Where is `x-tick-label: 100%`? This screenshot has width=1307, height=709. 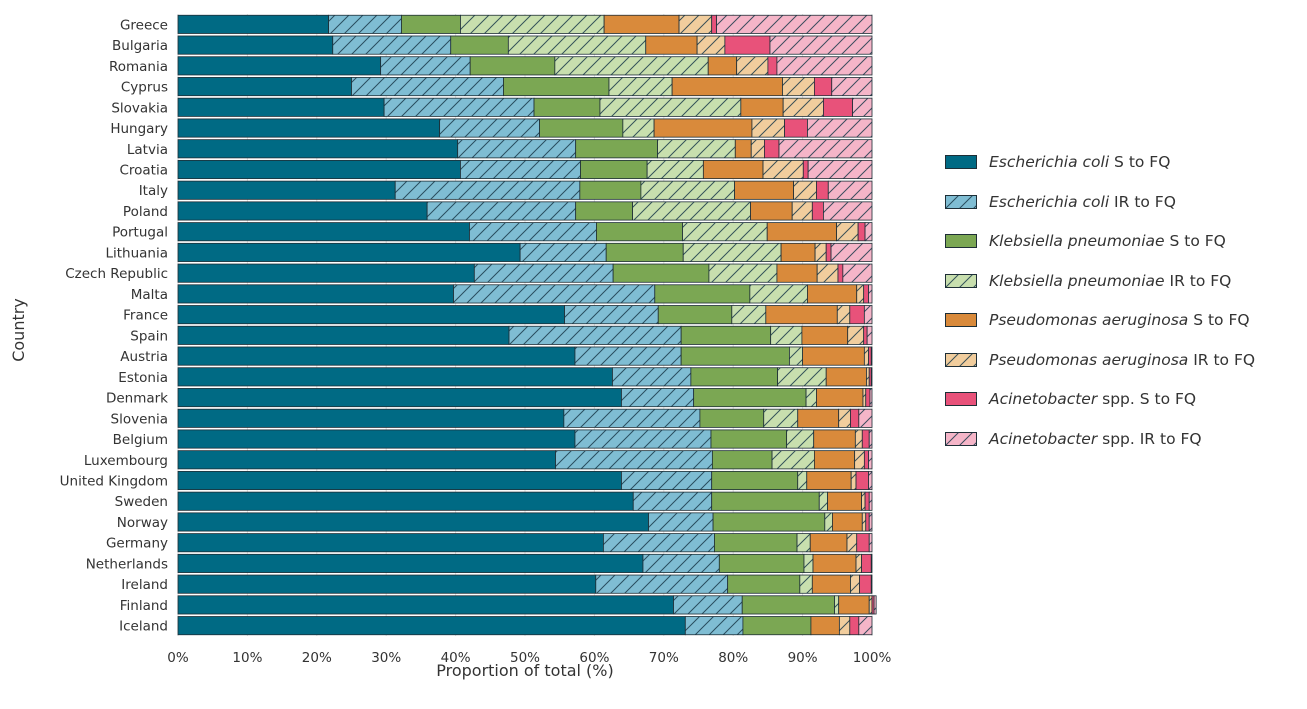 x-tick-label: 100% is located at coordinates (872, 658).